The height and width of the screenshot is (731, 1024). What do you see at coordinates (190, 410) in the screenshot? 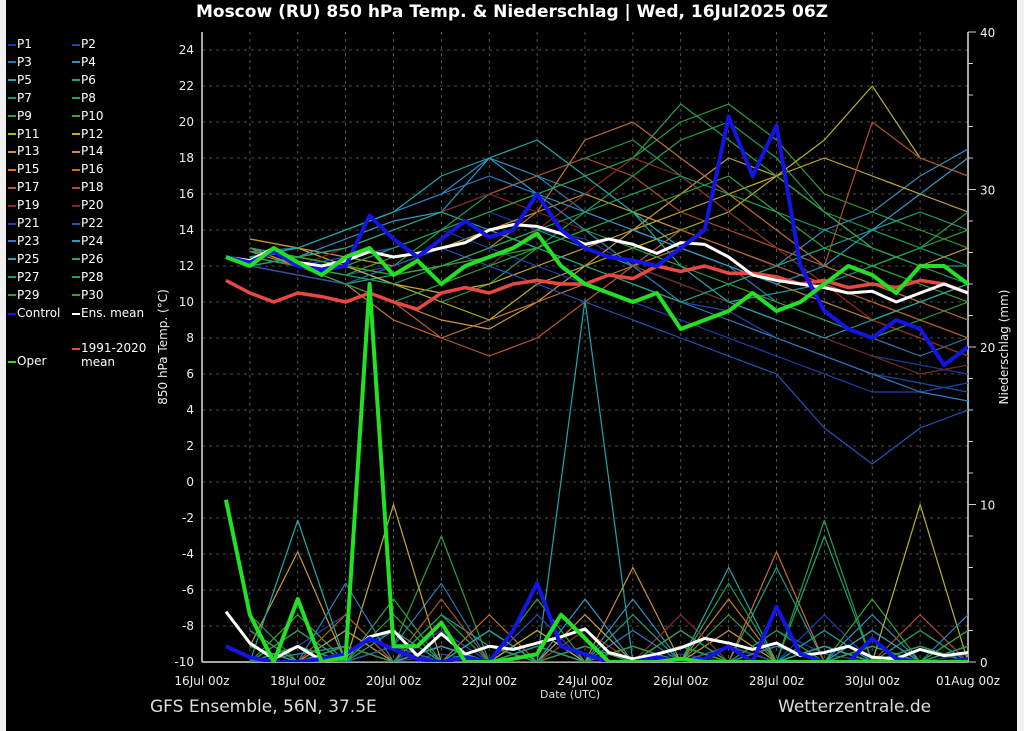
I see `y-tick-label: 4` at bounding box center [190, 410].